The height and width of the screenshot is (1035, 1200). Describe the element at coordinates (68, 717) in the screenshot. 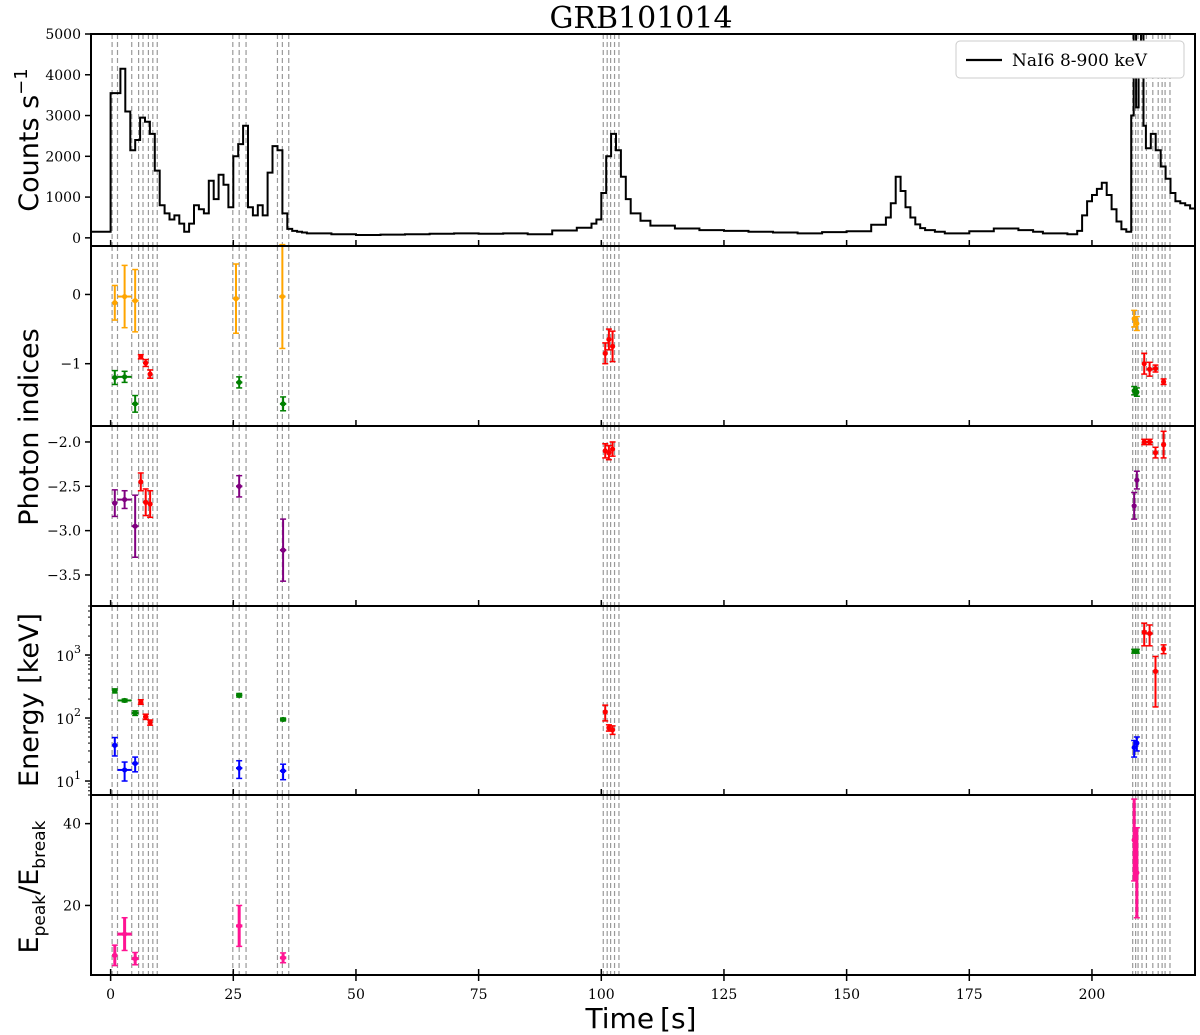

I see `ytick-label: 10²` at that location.